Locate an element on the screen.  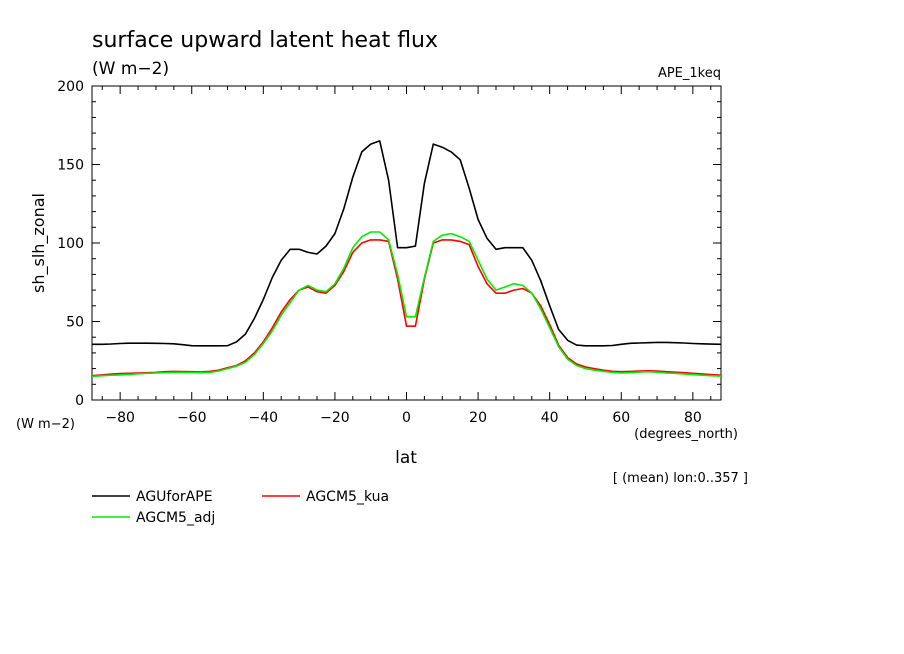
chart-title: surface upward latent heat flux is located at coordinates (265, 40).